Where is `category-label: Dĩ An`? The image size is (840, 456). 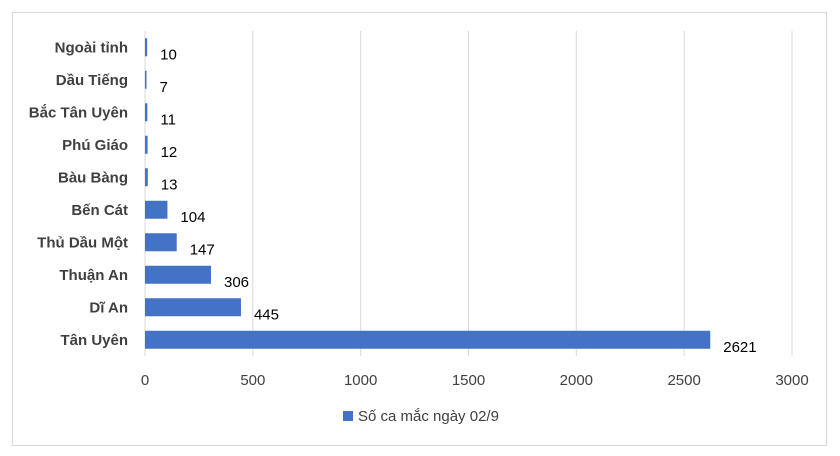
category-label: Dĩ An is located at coordinates (108, 307).